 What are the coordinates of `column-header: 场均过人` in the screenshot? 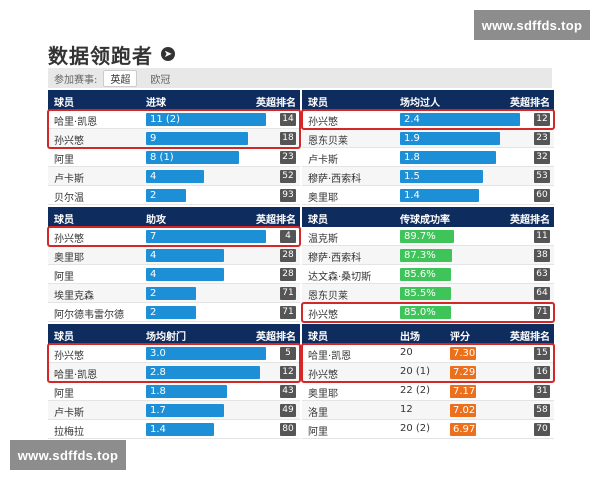 It's located at (420, 103).